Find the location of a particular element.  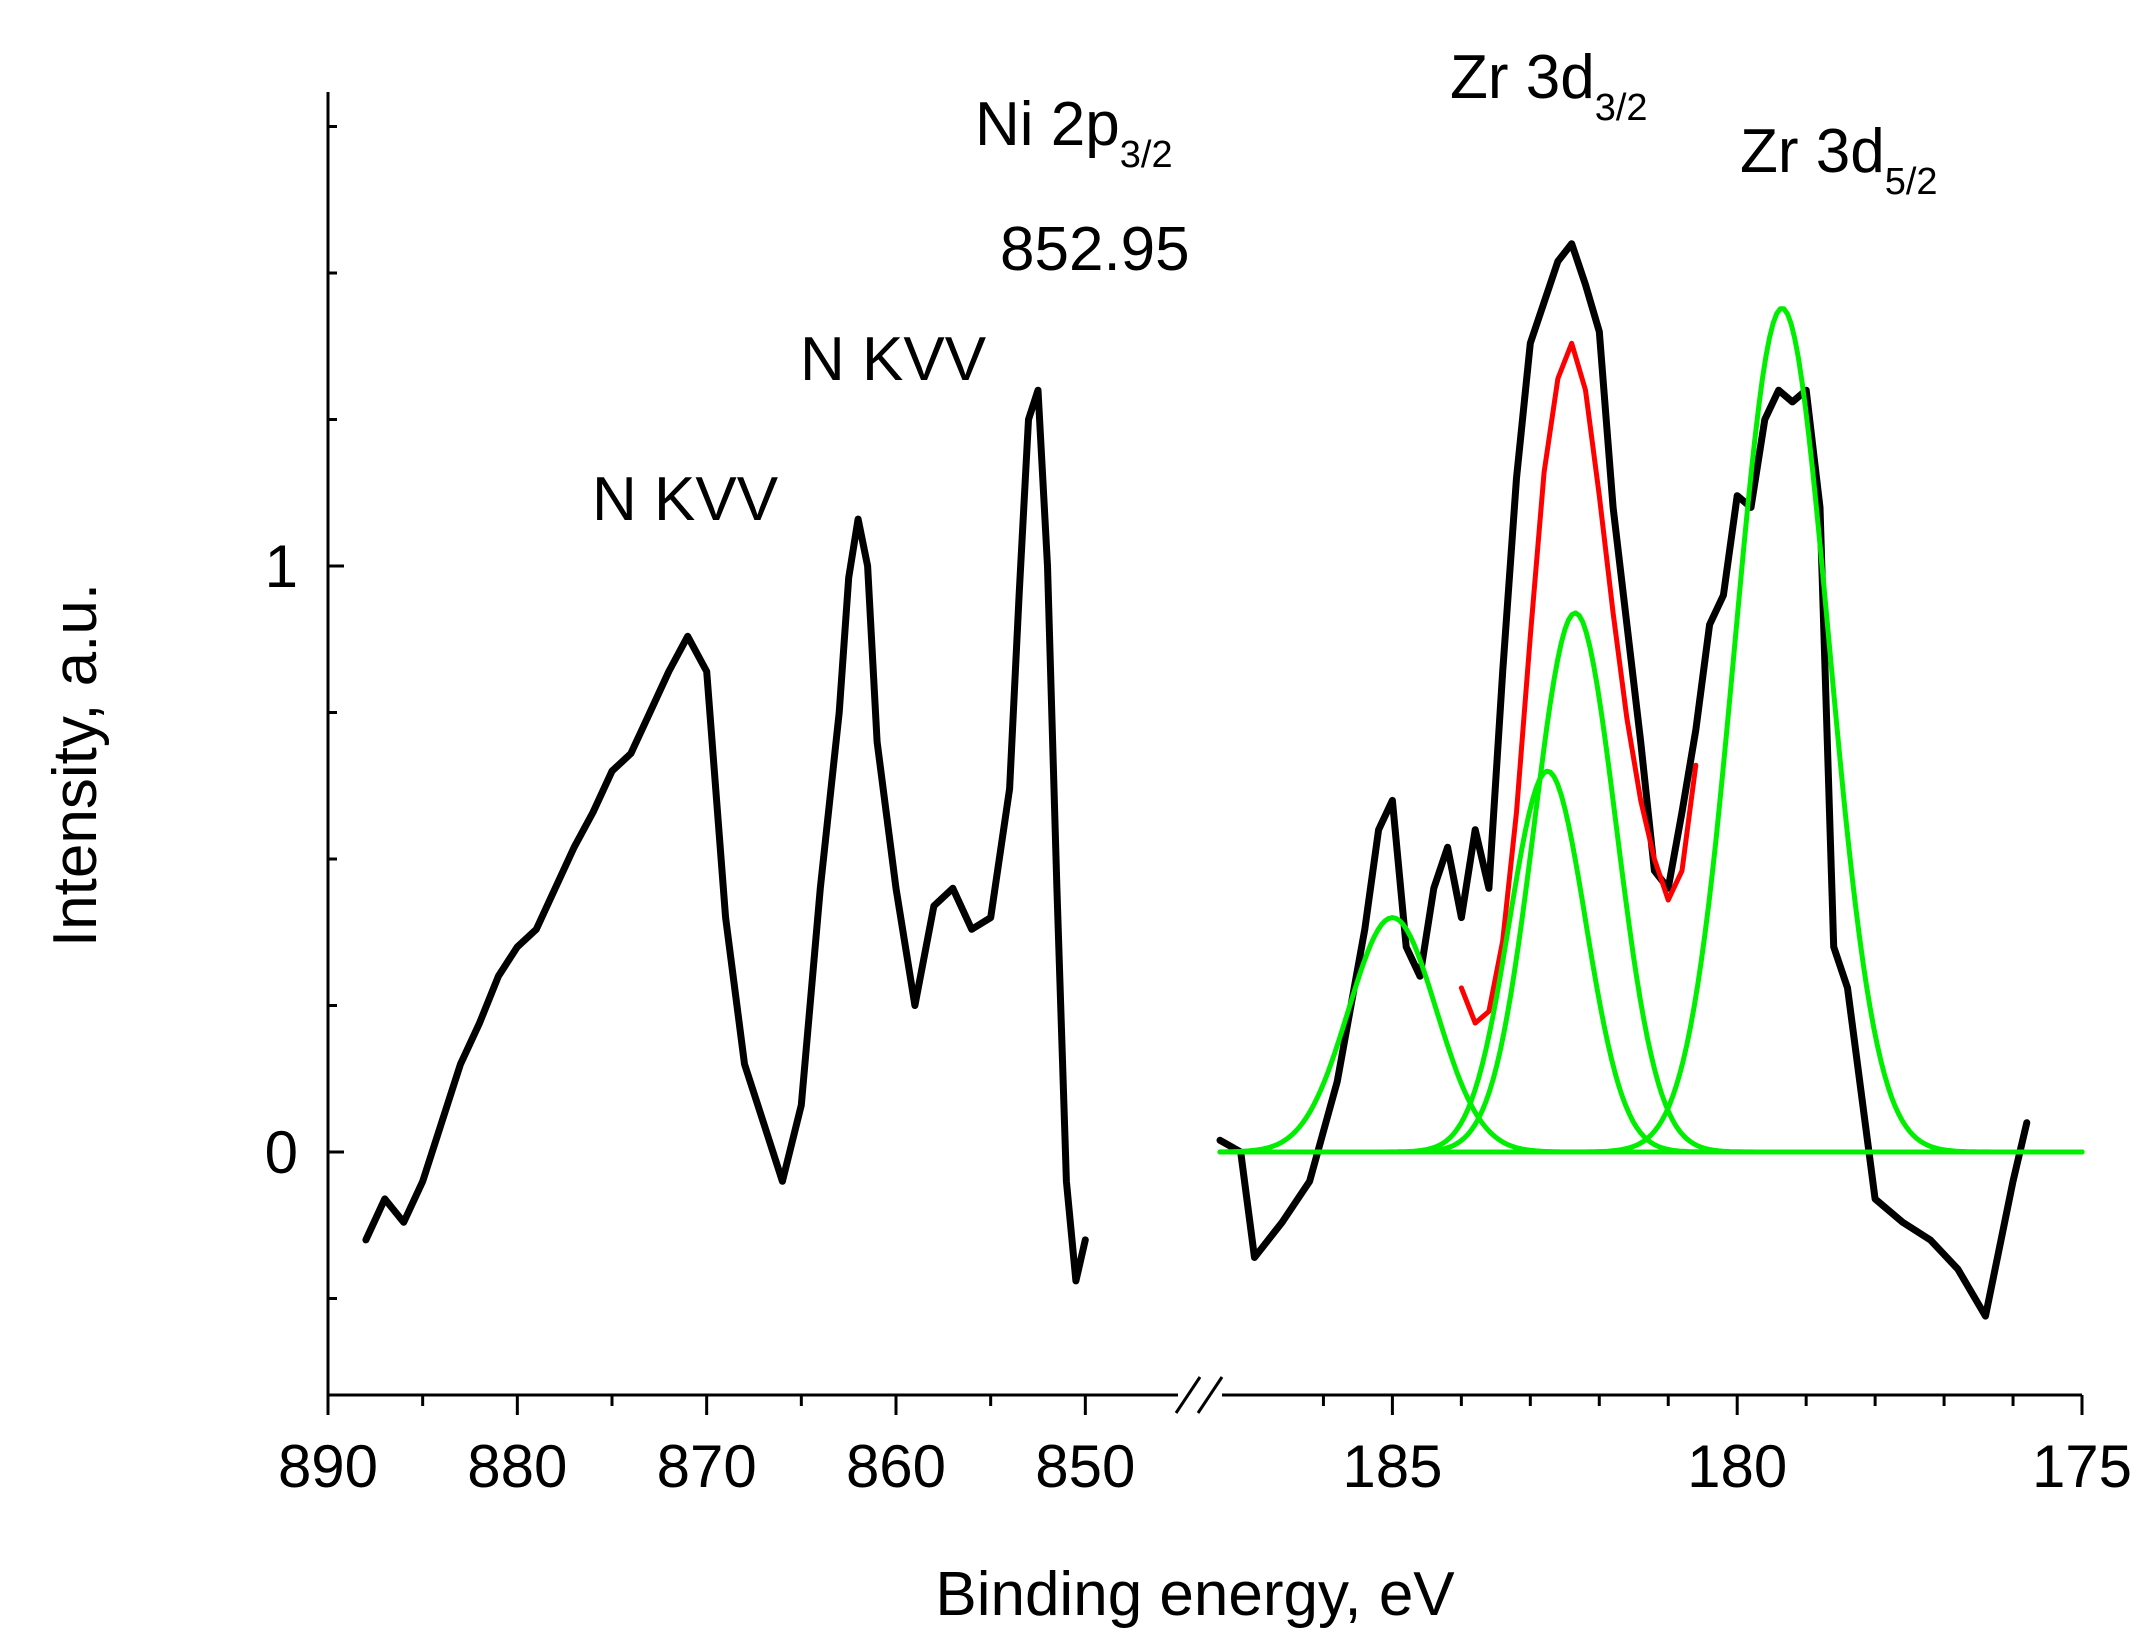

x-tick-label: 180 is located at coordinates (1737, 1466).